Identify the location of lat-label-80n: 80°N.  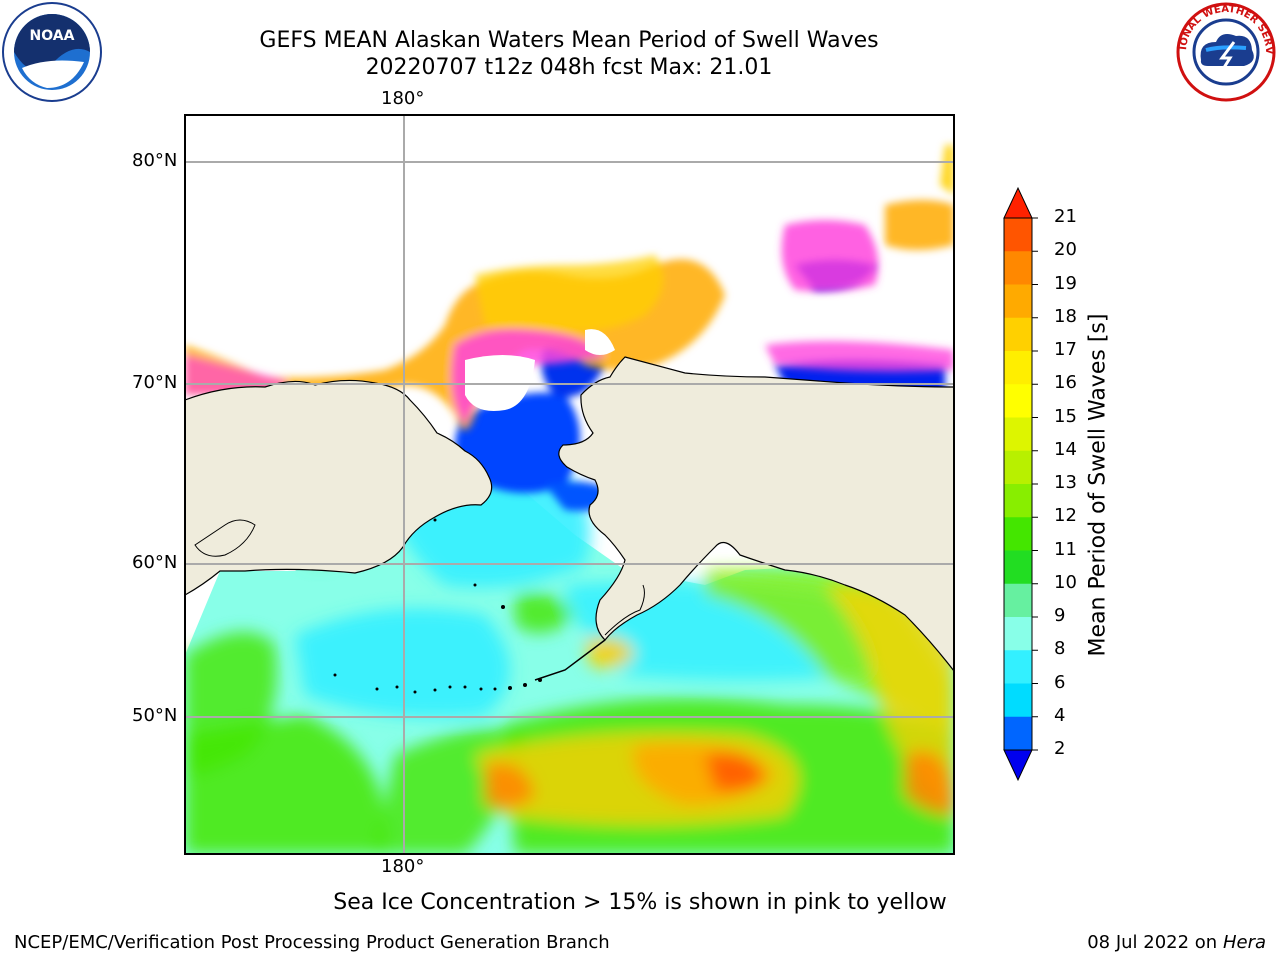
(155, 160).